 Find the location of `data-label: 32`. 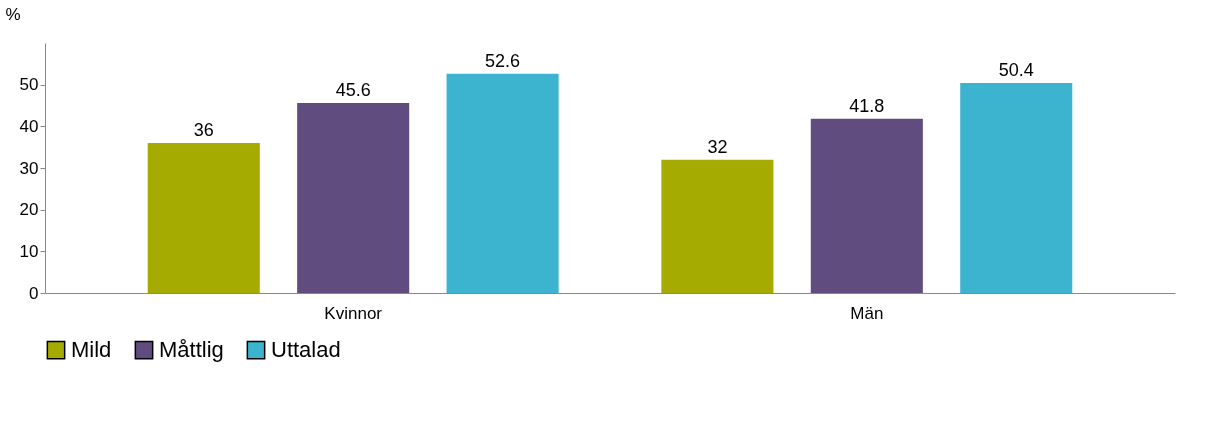

data-label: 32 is located at coordinates (717, 146).